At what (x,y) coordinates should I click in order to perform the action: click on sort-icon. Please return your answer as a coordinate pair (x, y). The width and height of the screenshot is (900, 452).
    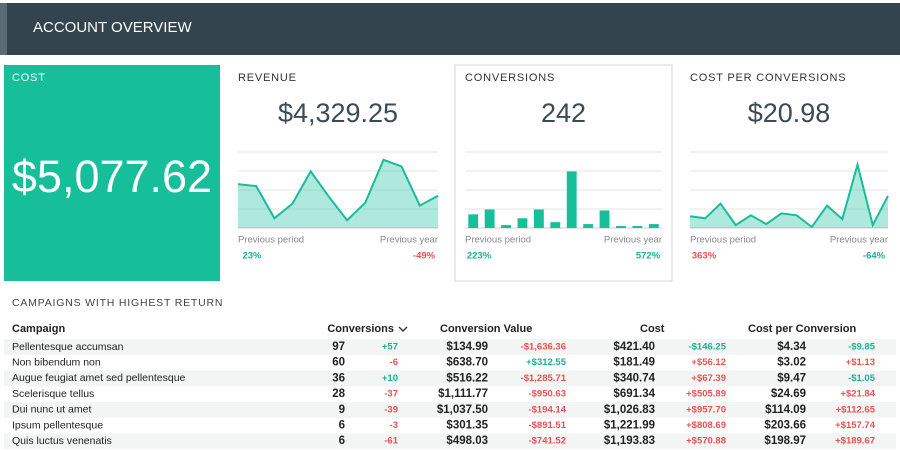
    Looking at the image, I should click on (403, 329).